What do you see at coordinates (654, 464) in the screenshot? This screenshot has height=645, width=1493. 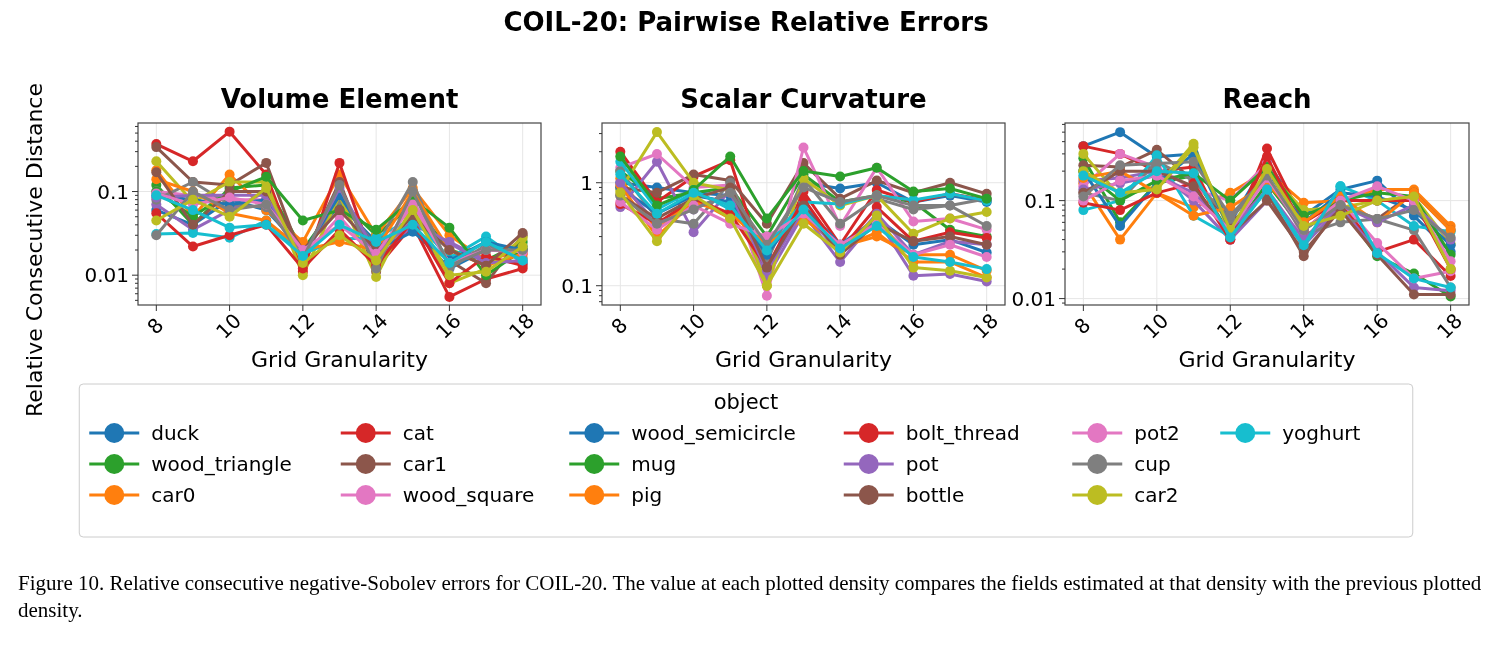 I see `legend-label: mug` at bounding box center [654, 464].